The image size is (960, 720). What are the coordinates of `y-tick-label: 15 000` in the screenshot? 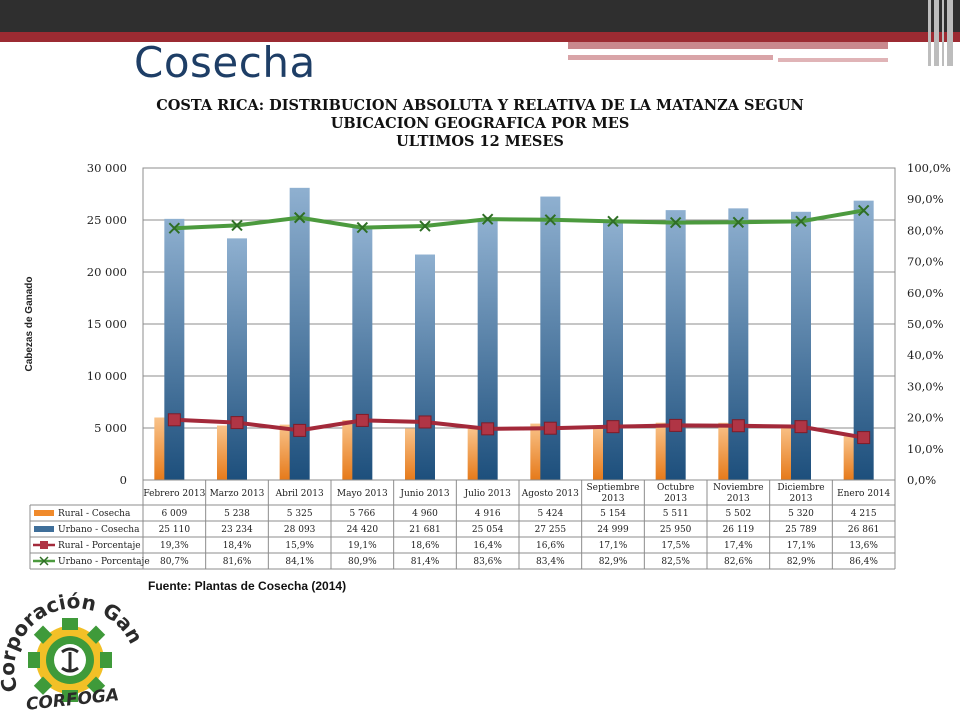 It's located at (107, 324).